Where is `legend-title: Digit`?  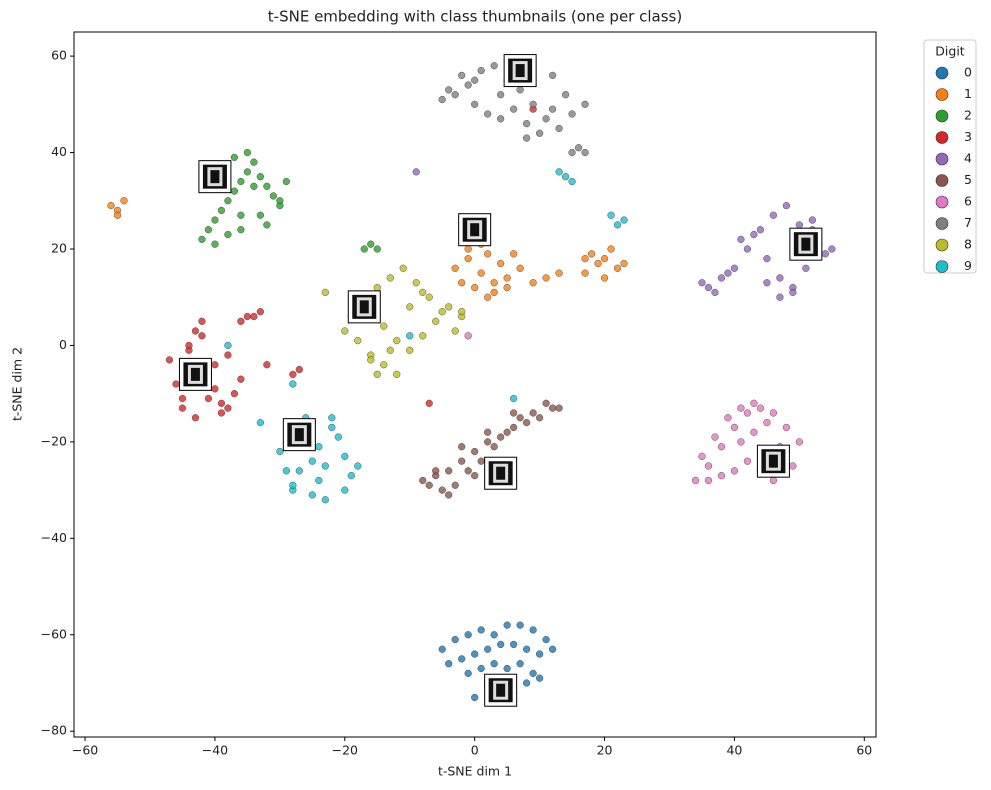 legend-title: Digit is located at coordinates (950, 51).